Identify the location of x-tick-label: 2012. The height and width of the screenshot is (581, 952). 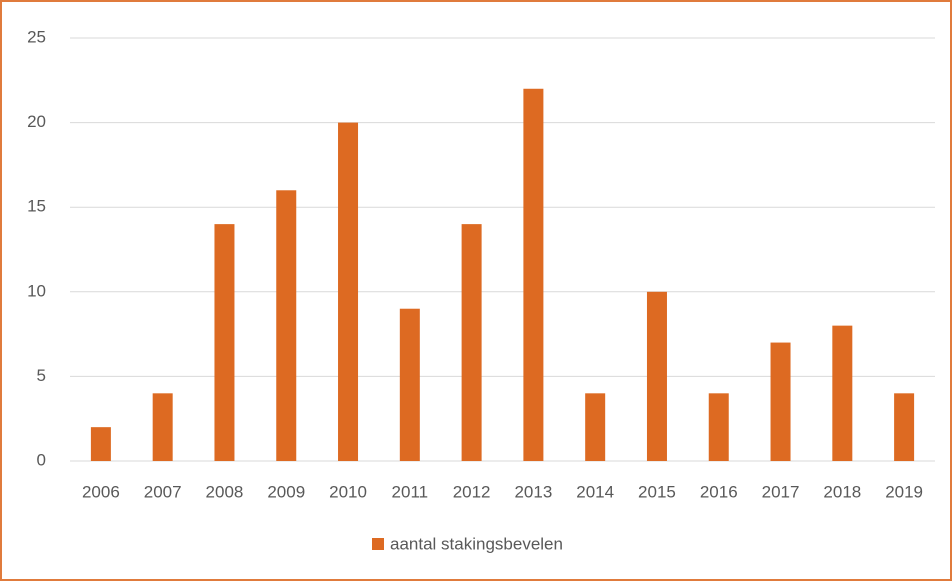
(472, 491).